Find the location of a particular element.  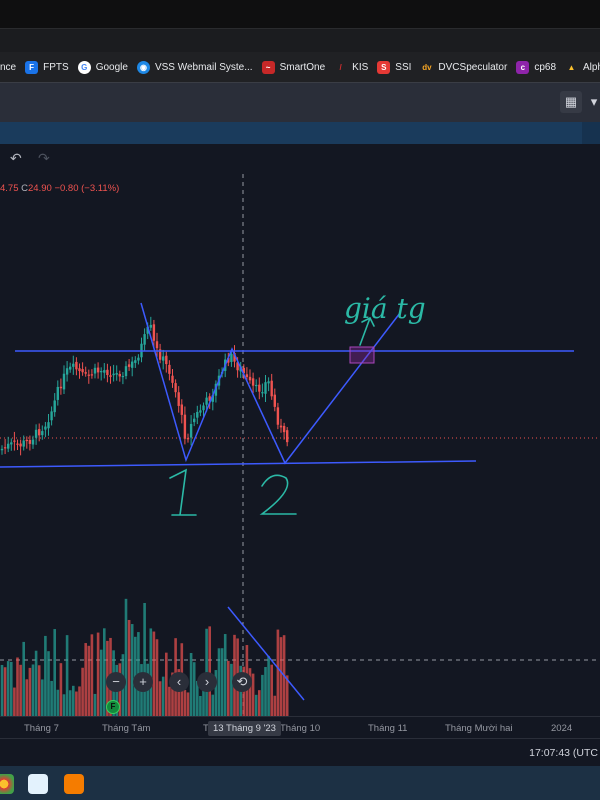

header-band-end is located at coordinates (591, 133).